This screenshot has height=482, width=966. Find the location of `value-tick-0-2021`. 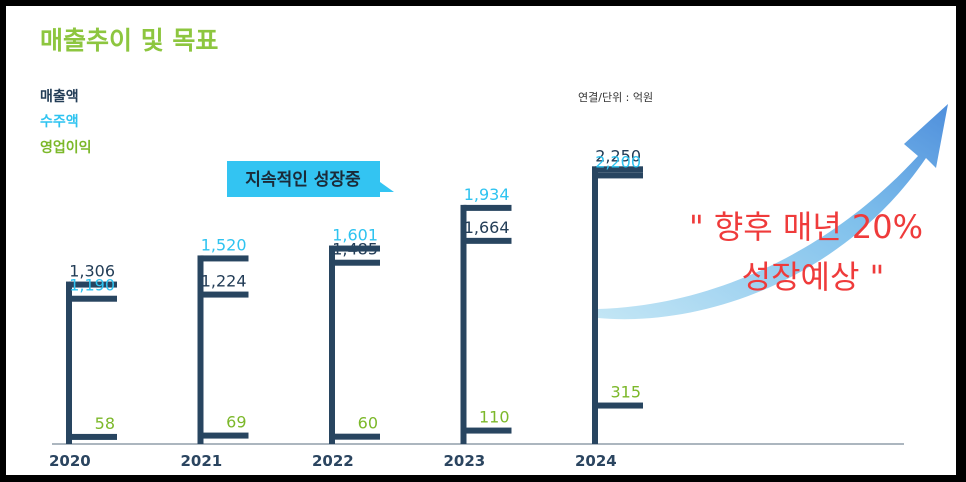

value-tick-0-2021 is located at coordinates (224, 294).